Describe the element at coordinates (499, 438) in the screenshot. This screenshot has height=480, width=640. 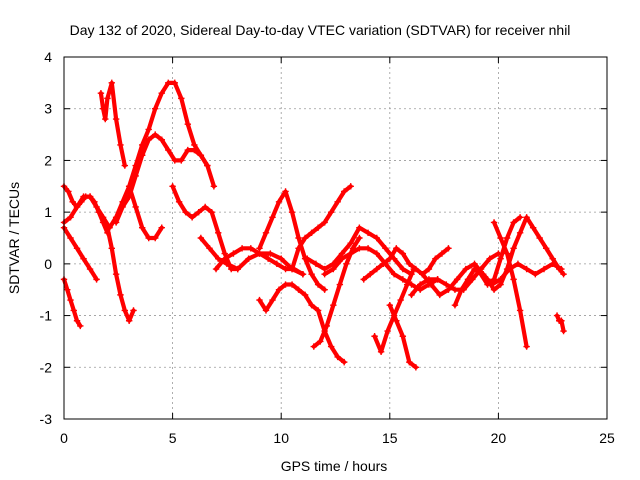
I see `x-tick-label: 20` at that location.